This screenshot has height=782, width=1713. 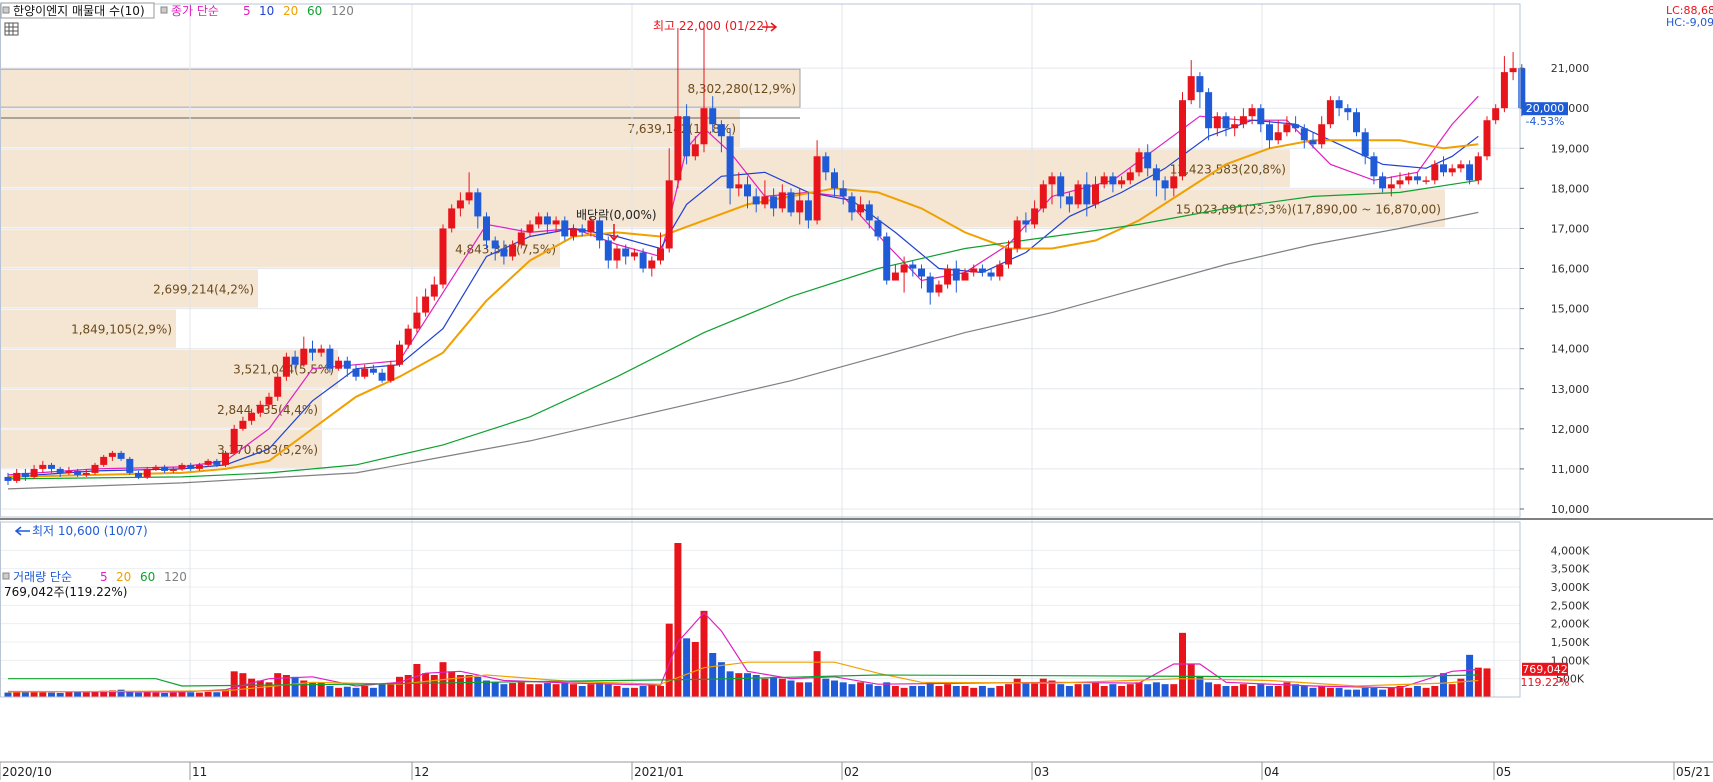 I want to click on volume-tick-label: 4,000K, so click(x=1570, y=550).